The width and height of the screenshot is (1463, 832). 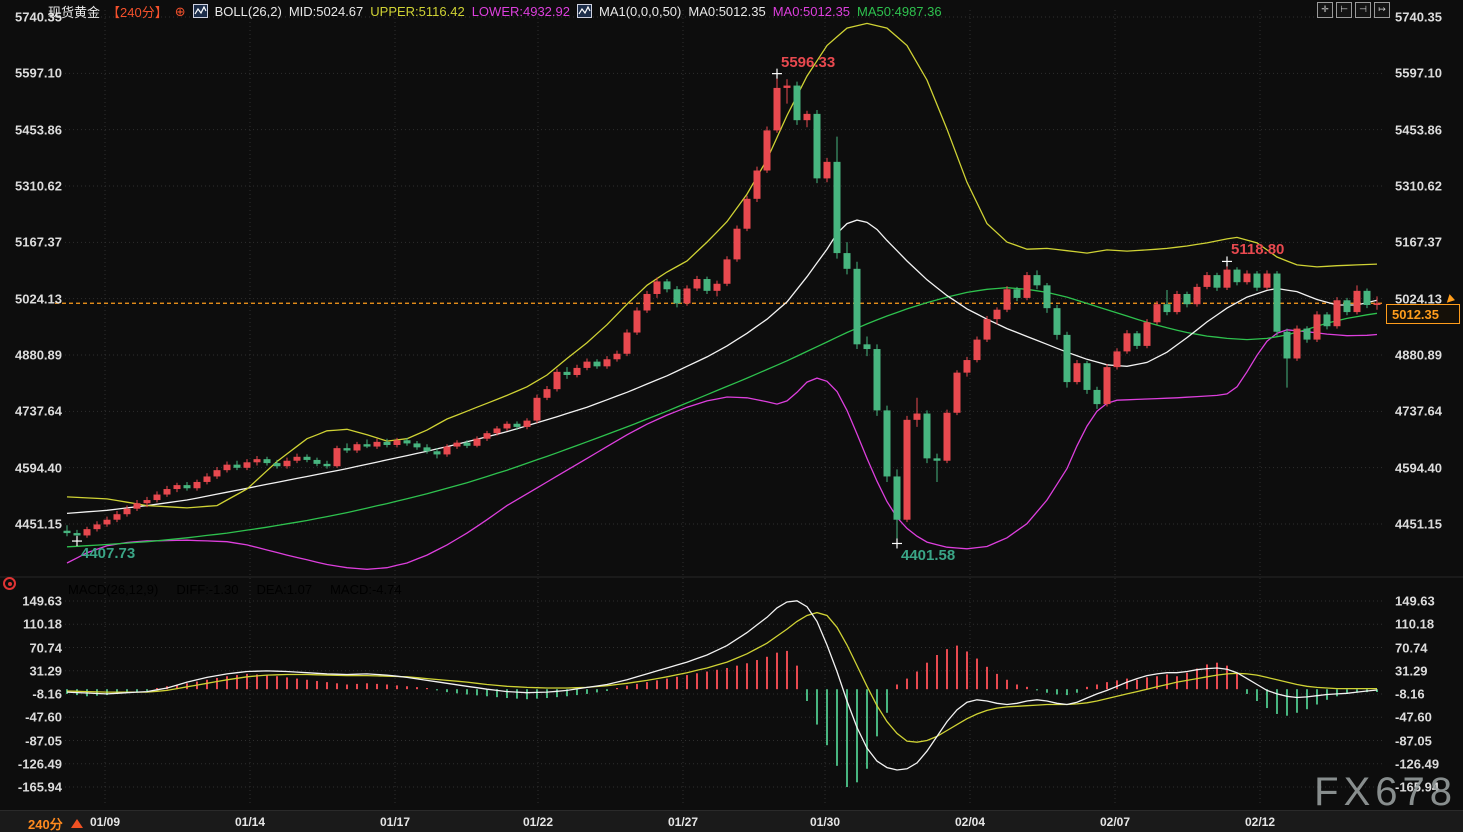 I want to click on hot-marker-icon, so click(x=9, y=583).